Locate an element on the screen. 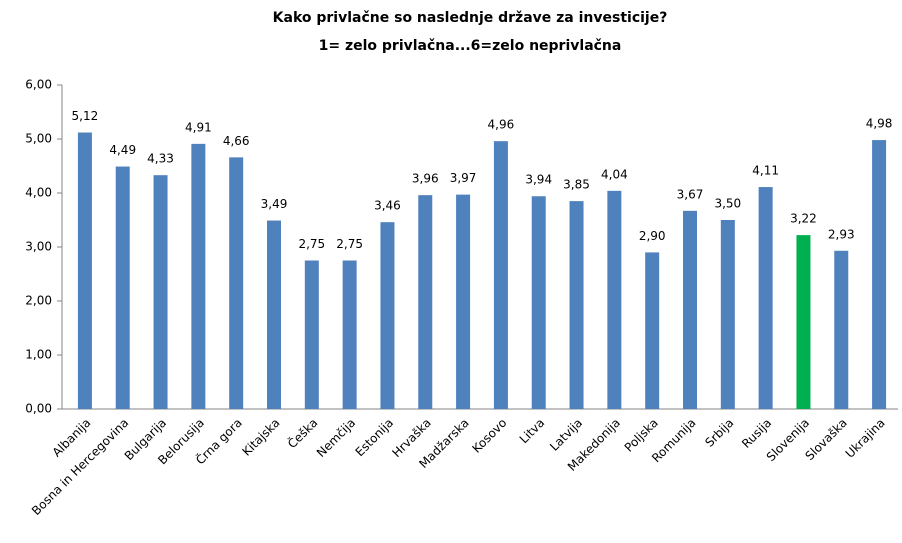 The height and width of the screenshot is (543, 902). y-tick-label: 6,00 is located at coordinates (38, 85).